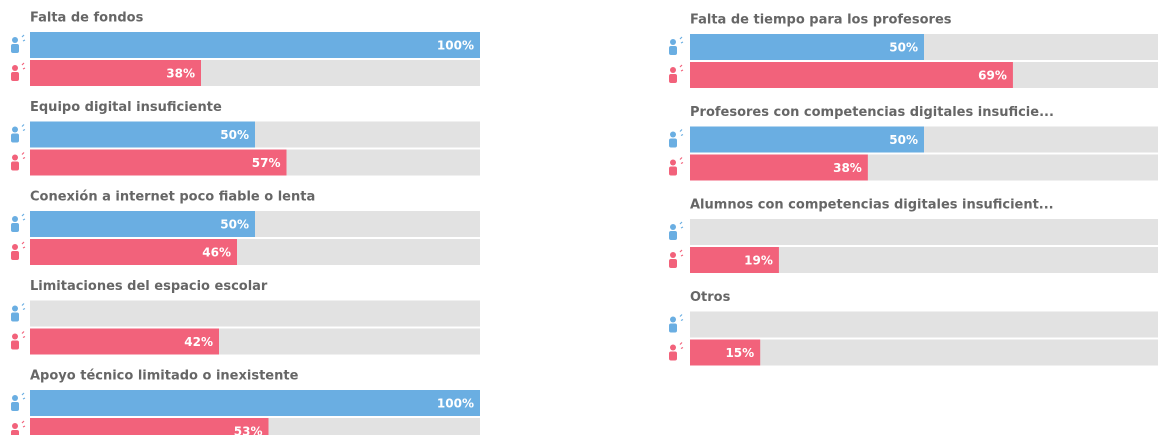  I want to click on value-label: 69%, so click(992, 76).